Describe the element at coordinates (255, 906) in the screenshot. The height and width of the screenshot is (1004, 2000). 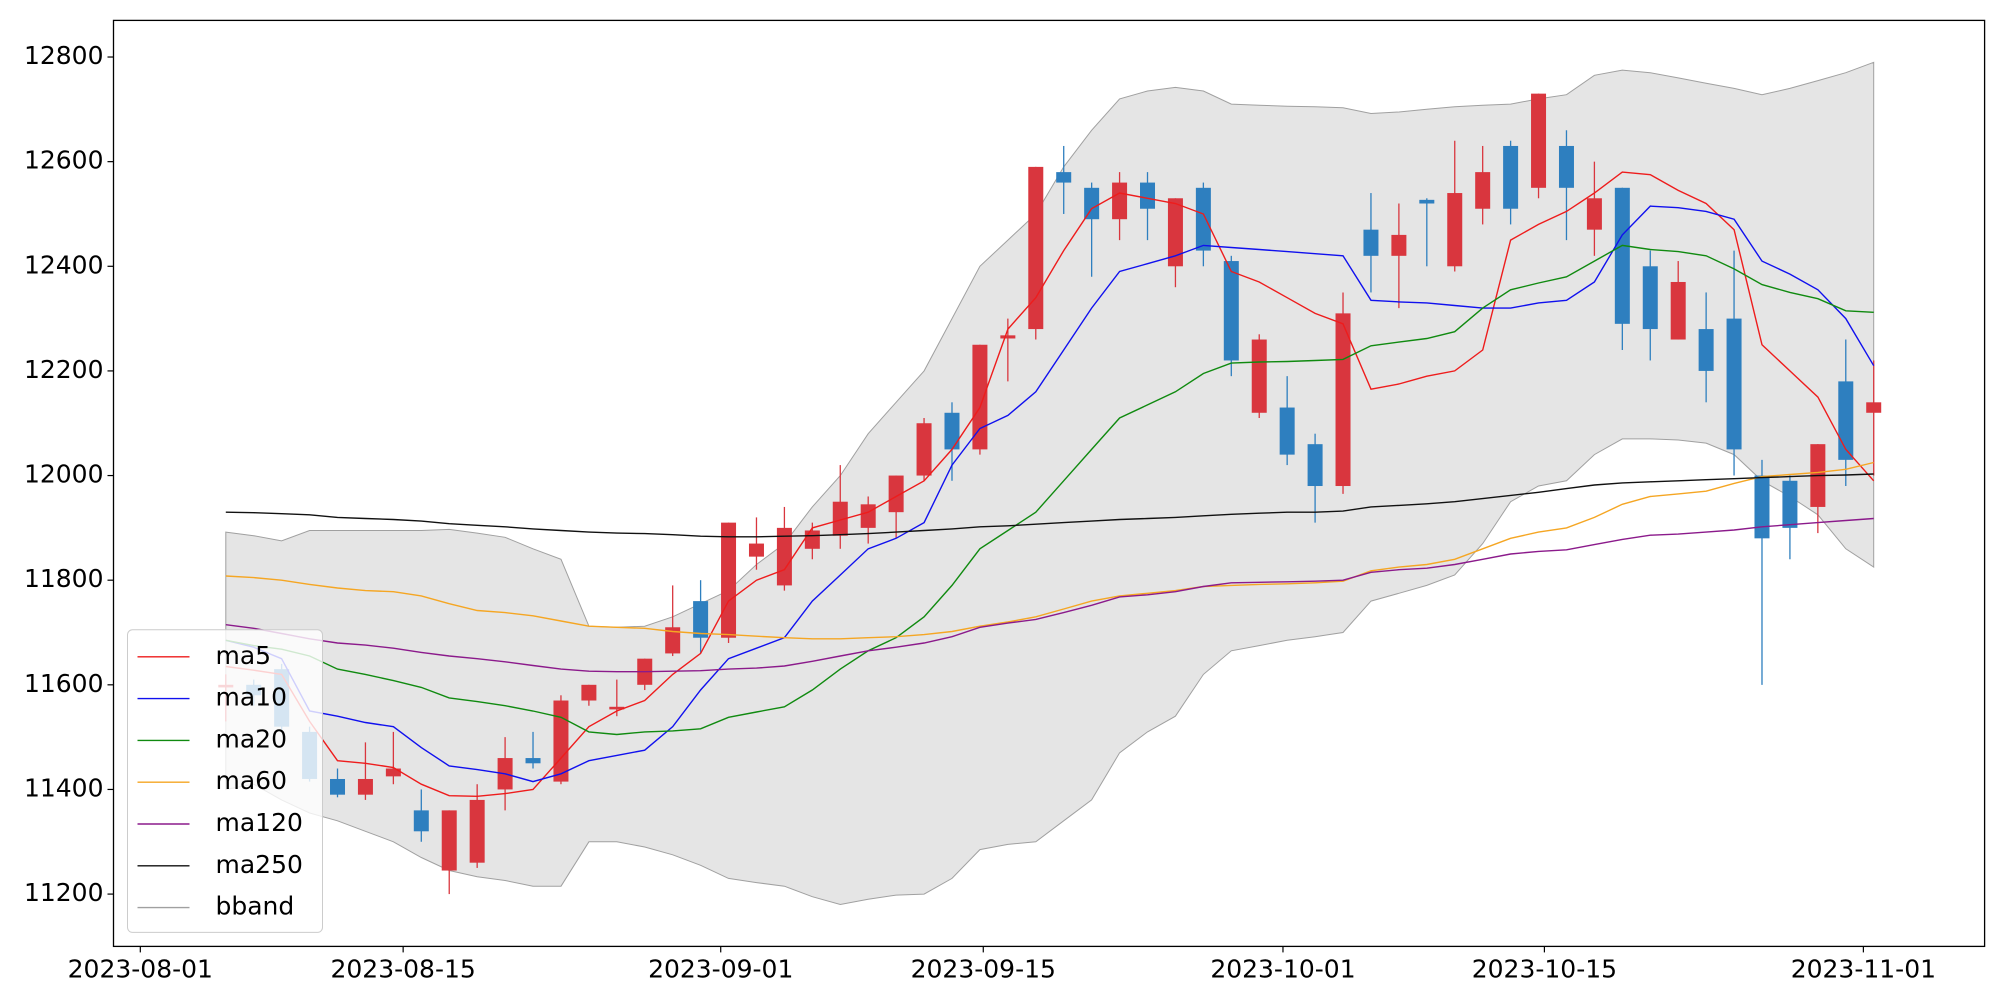
I see `legend-label: bband` at that location.